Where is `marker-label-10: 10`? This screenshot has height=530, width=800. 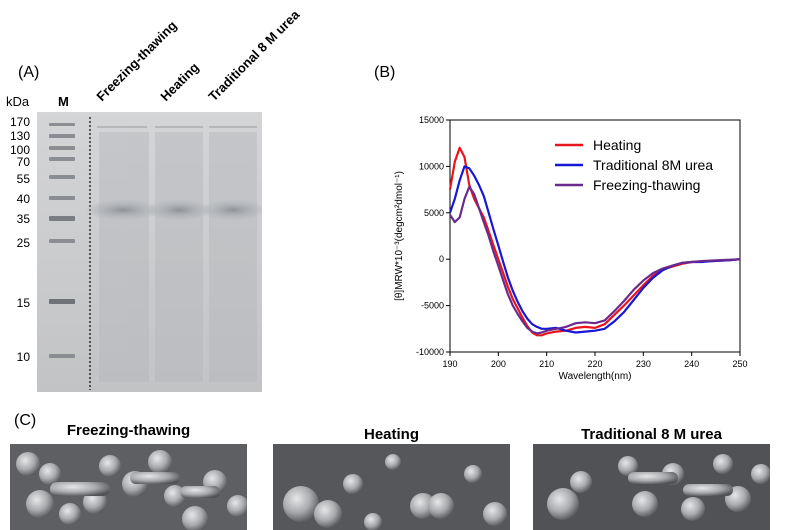
marker-label-10: 10 is located at coordinates (23, 357).